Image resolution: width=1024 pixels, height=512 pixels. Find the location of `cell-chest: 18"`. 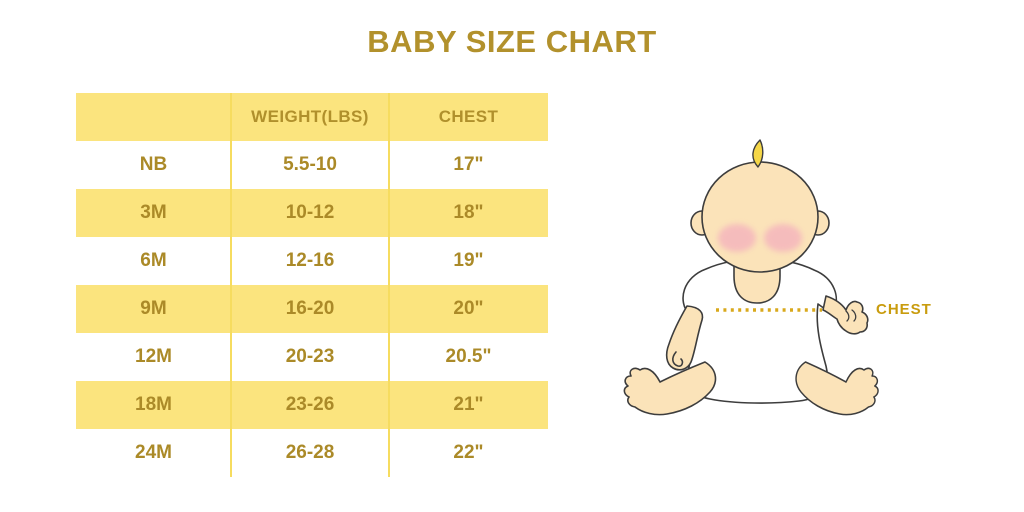

cell-chest: 18" is located at coordinates (468, 212).